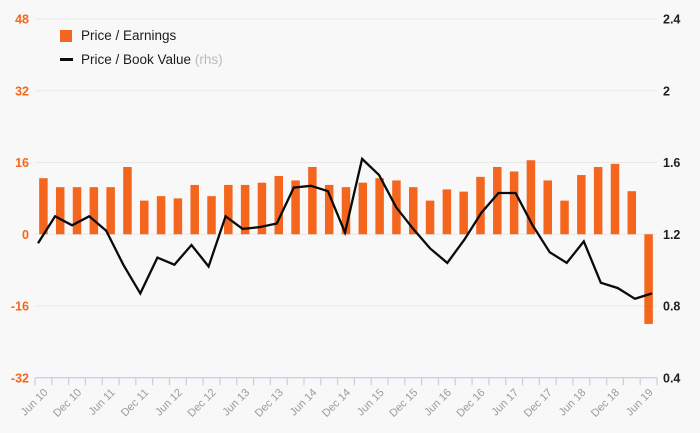  Describe the element at coordinates (66, 59) in the screenshot. I see `line-series-swatch-icon` at that location.